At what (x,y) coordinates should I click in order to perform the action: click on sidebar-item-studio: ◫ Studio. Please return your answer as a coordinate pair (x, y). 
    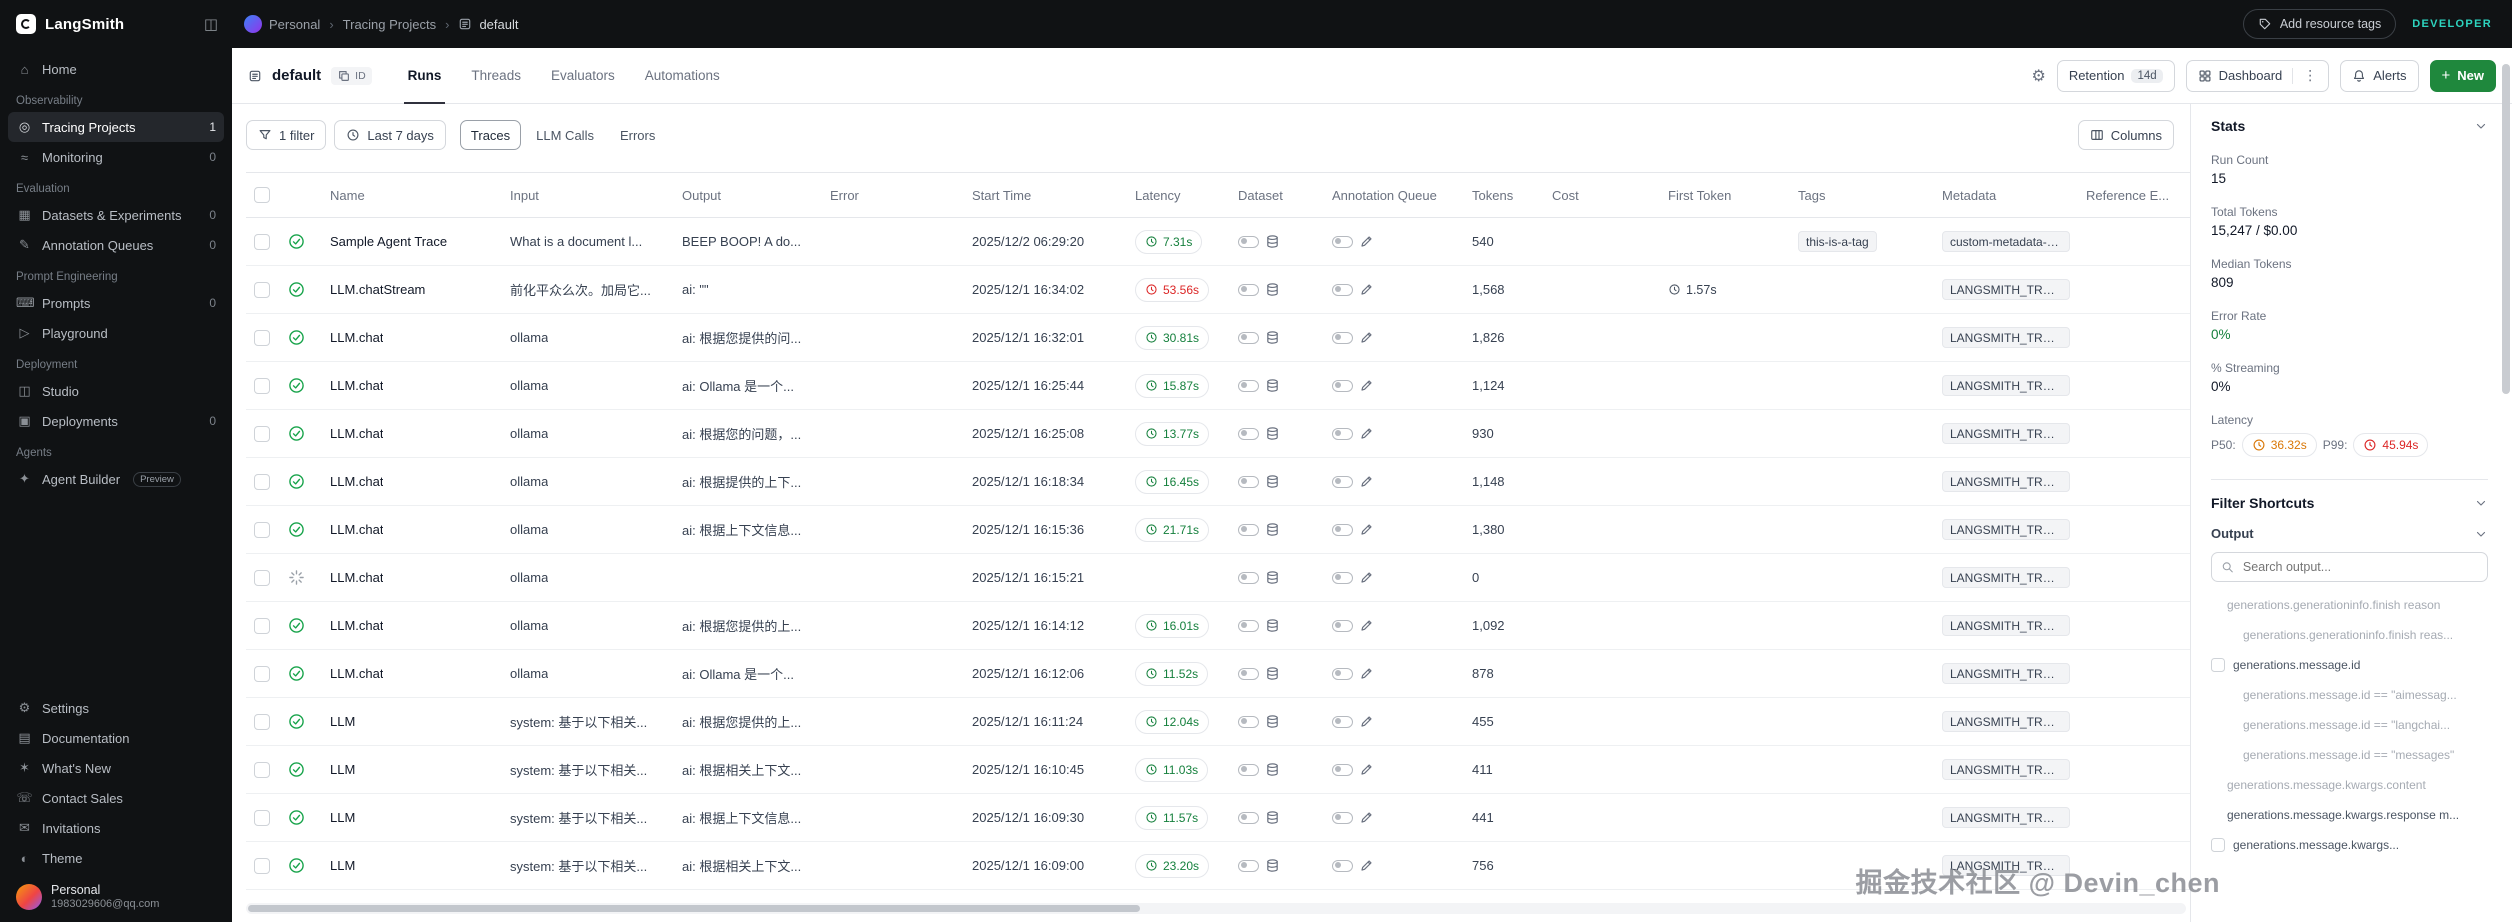
    Looking at the image, I should click on (116, 391).